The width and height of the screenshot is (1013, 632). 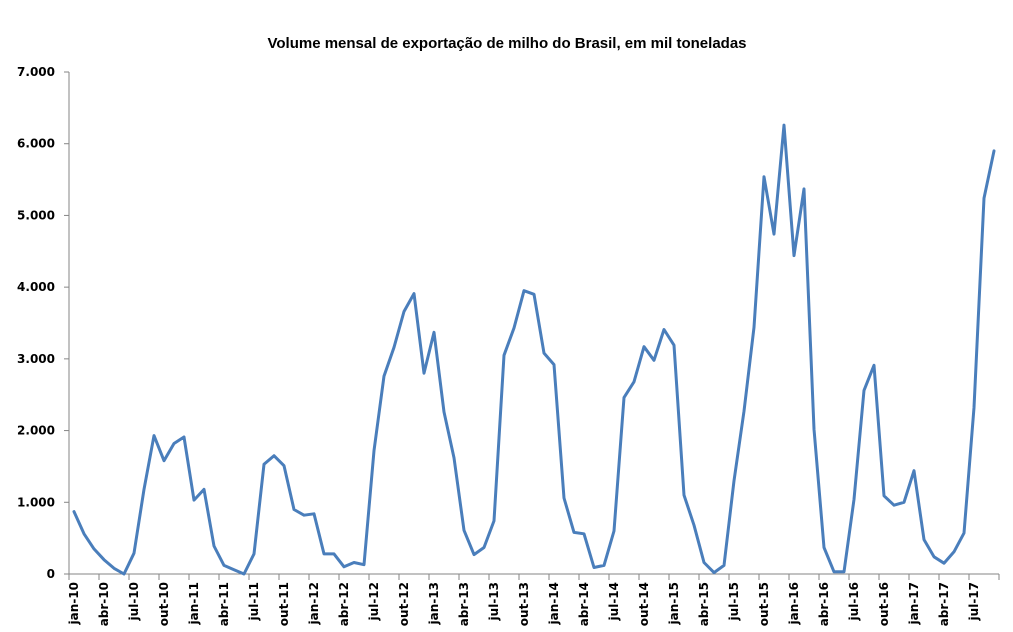 What do you see at coordinates (254, 601) in the screenshot?
I see `x-tick-label: jul-11` at bounding box center [254, 601].